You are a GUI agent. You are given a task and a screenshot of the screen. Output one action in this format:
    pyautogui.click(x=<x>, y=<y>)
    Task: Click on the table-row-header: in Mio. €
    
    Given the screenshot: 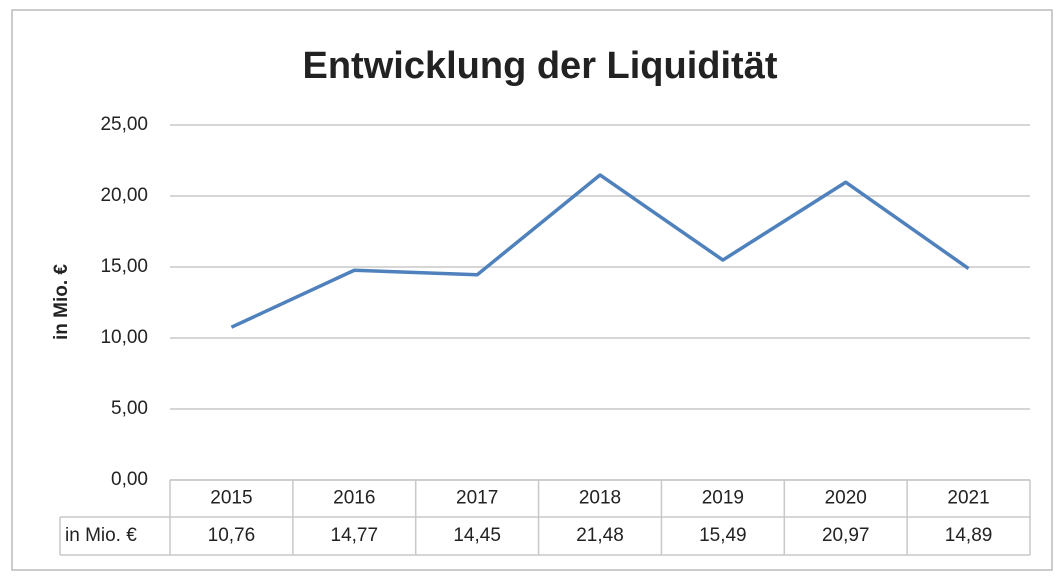 What is the action you would take?
    pyautogui.click(x=101, y=535)
    